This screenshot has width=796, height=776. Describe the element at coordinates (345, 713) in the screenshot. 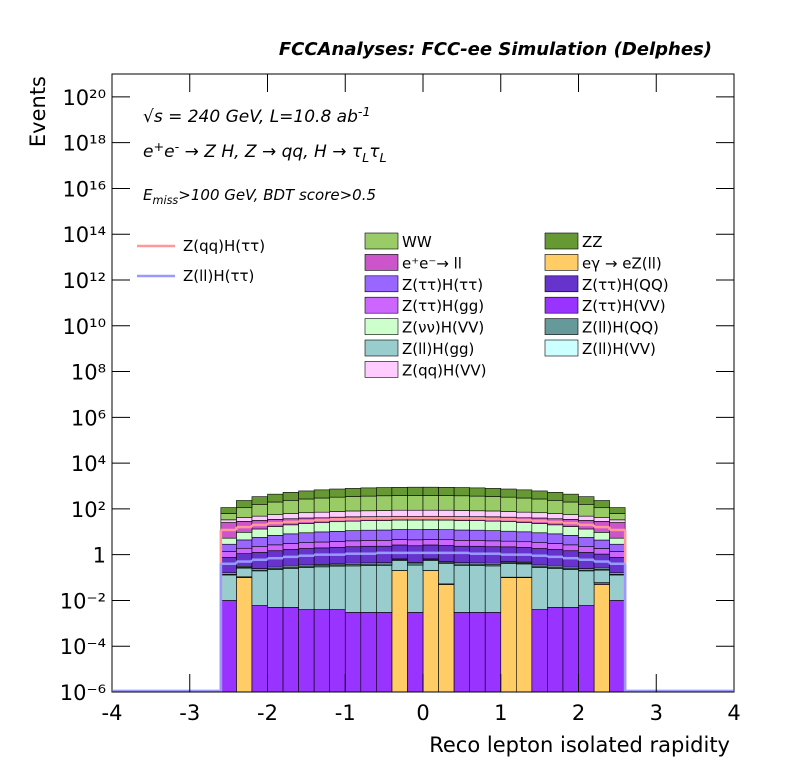

I see `x-tick-label: -1` at that location.